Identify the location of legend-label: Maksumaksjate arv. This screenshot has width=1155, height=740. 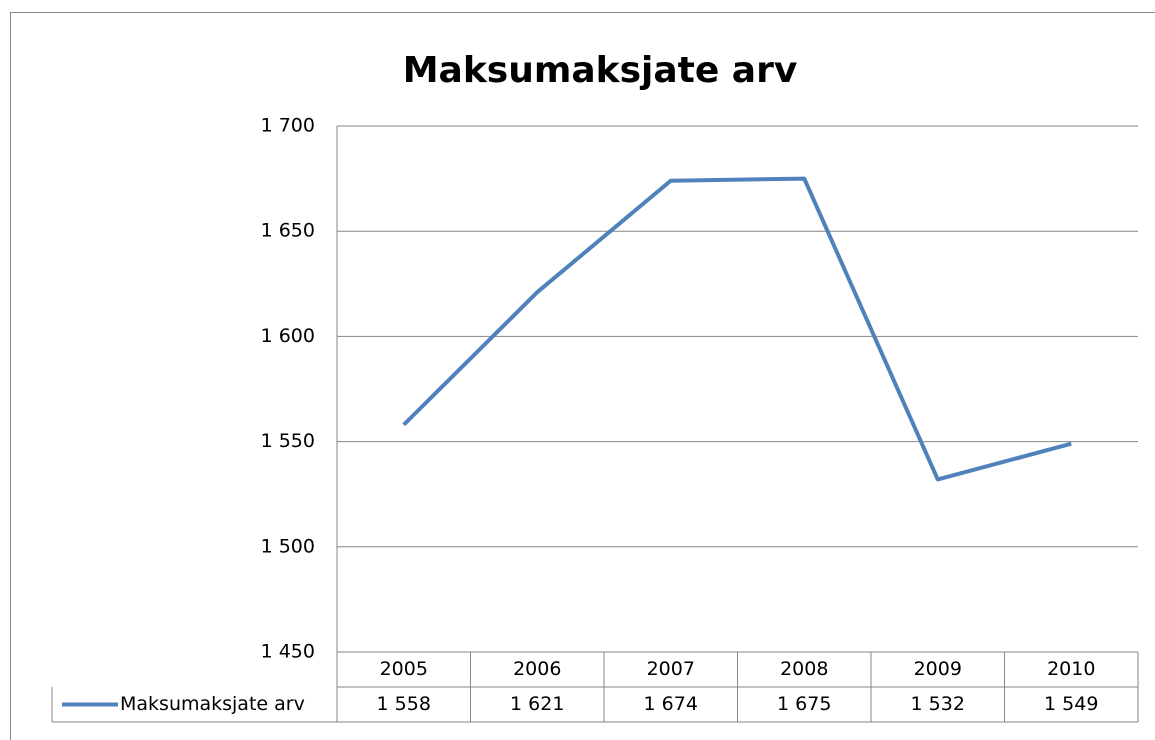
(212, 704).